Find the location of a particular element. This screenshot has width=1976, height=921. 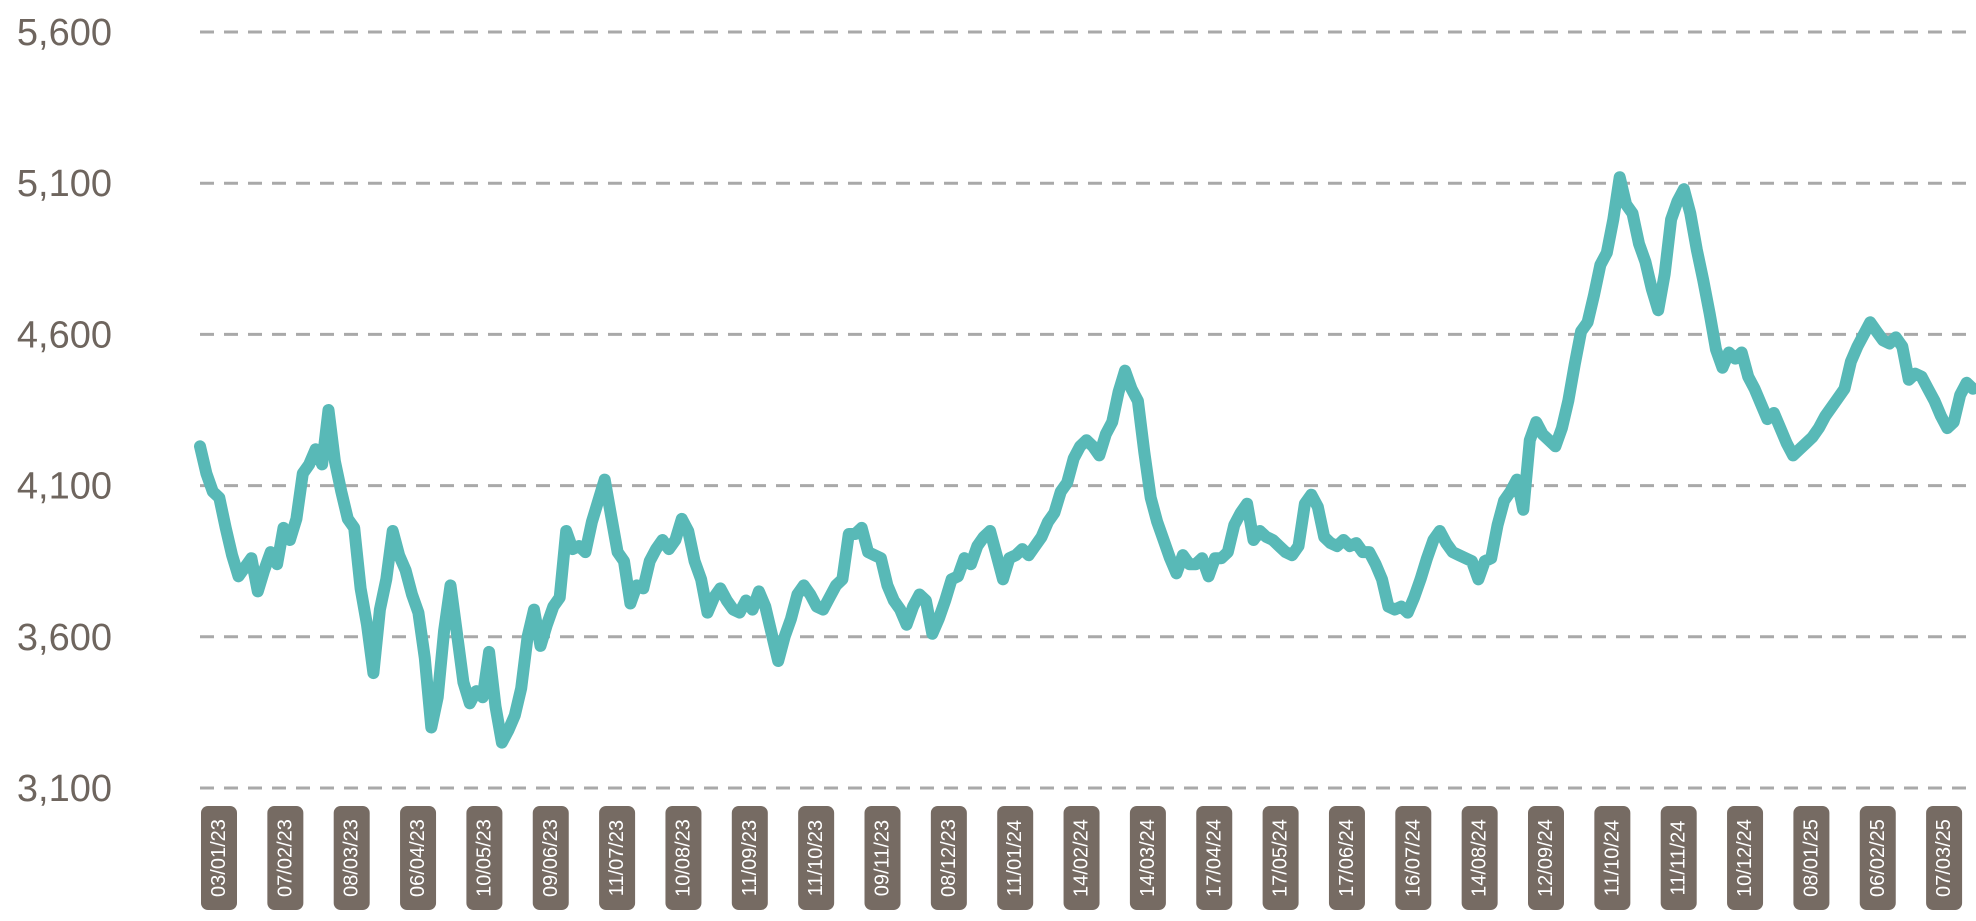

x-tick: 17/06/24 is located at coordinates (1346, 858).